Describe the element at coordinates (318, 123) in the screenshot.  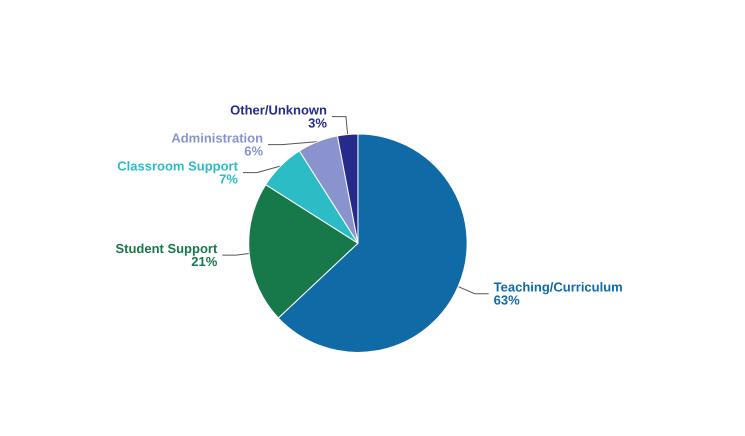
I see `data-label: 3%` at that location.